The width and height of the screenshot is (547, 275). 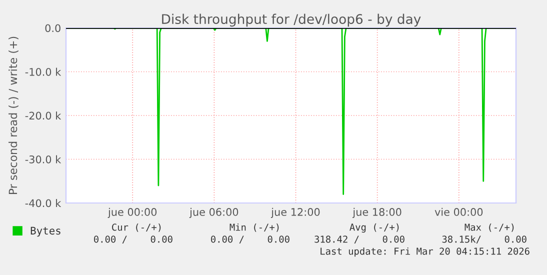 What do you see at coordinates (295, 213) in the screenshot?
I see `x-tick-label: jue 12:00` at bounding box center [295, 213].